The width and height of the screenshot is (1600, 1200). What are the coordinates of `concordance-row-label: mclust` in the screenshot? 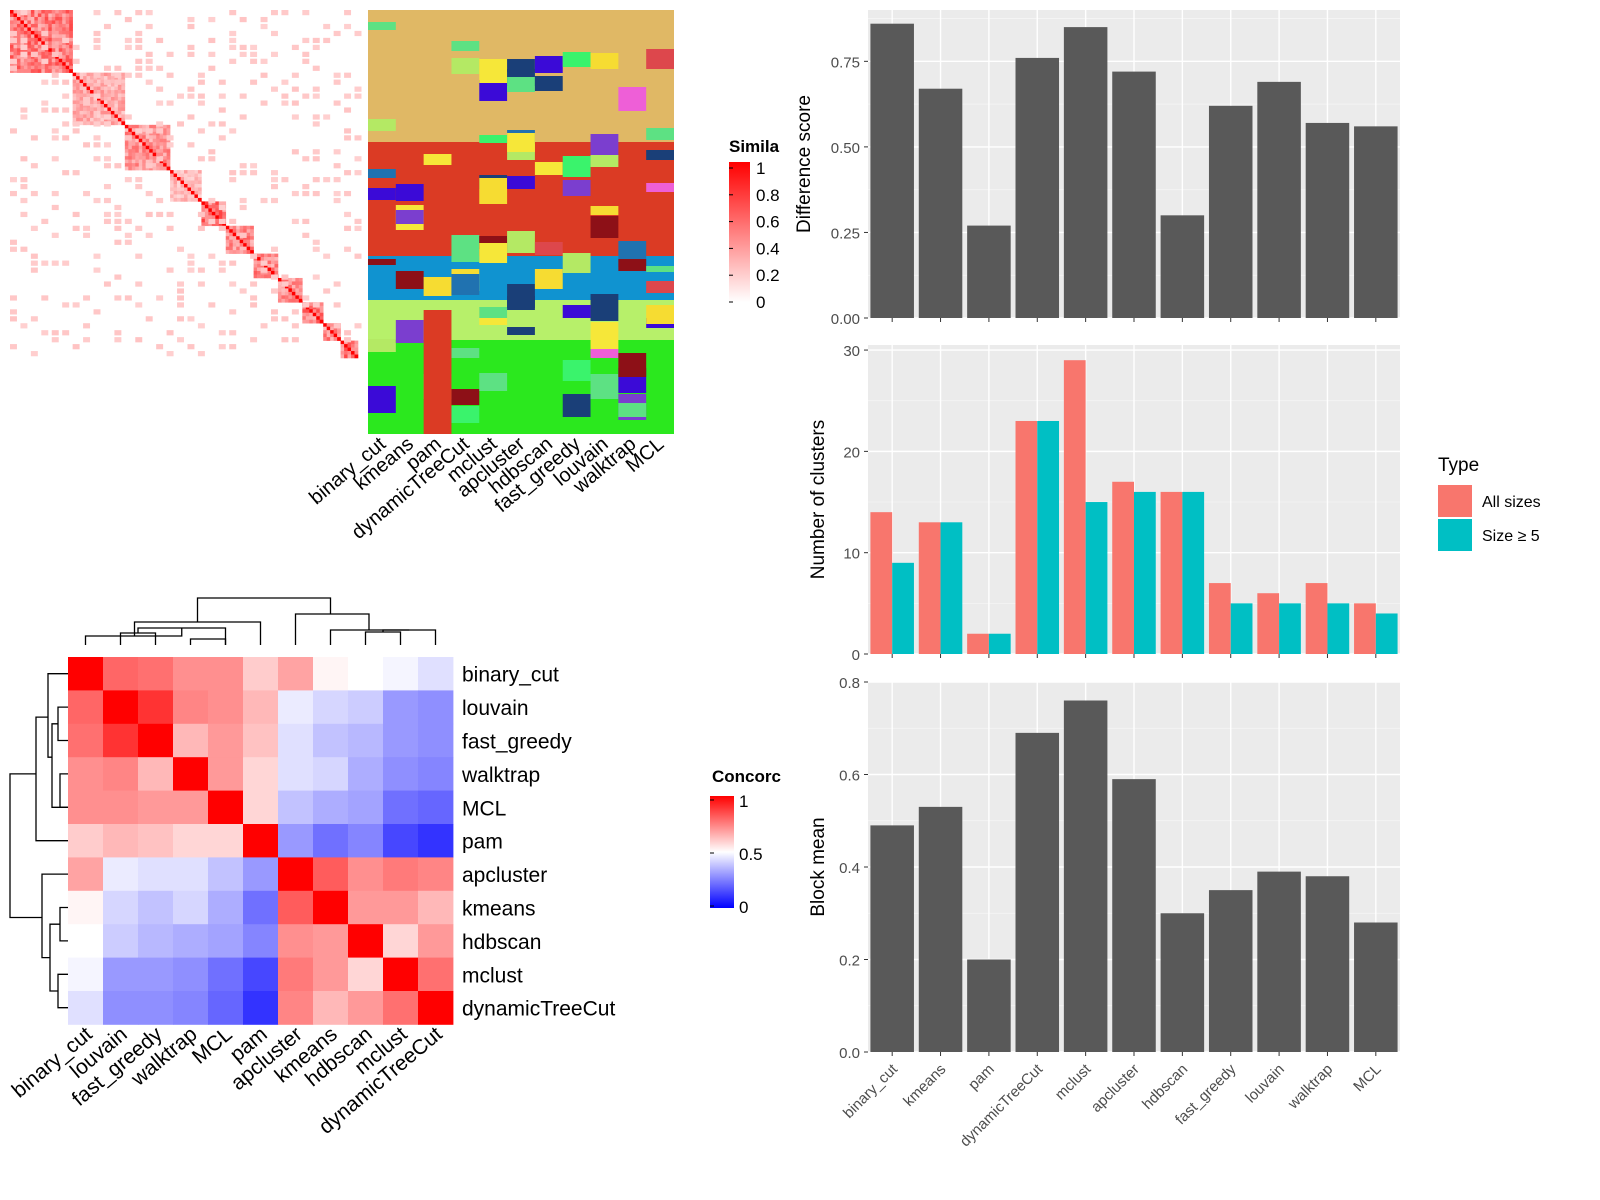 It's located at (492, 975).